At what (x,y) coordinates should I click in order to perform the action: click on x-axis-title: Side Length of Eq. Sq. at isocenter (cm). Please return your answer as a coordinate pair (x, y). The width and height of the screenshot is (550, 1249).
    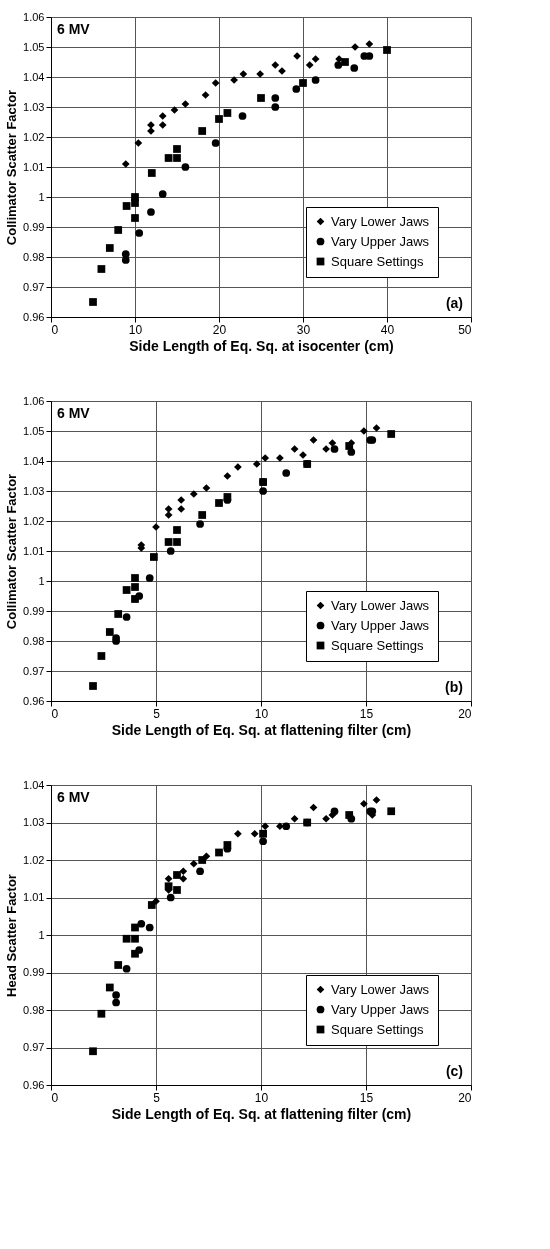
    Looking at the image, I should click on (261, 345).